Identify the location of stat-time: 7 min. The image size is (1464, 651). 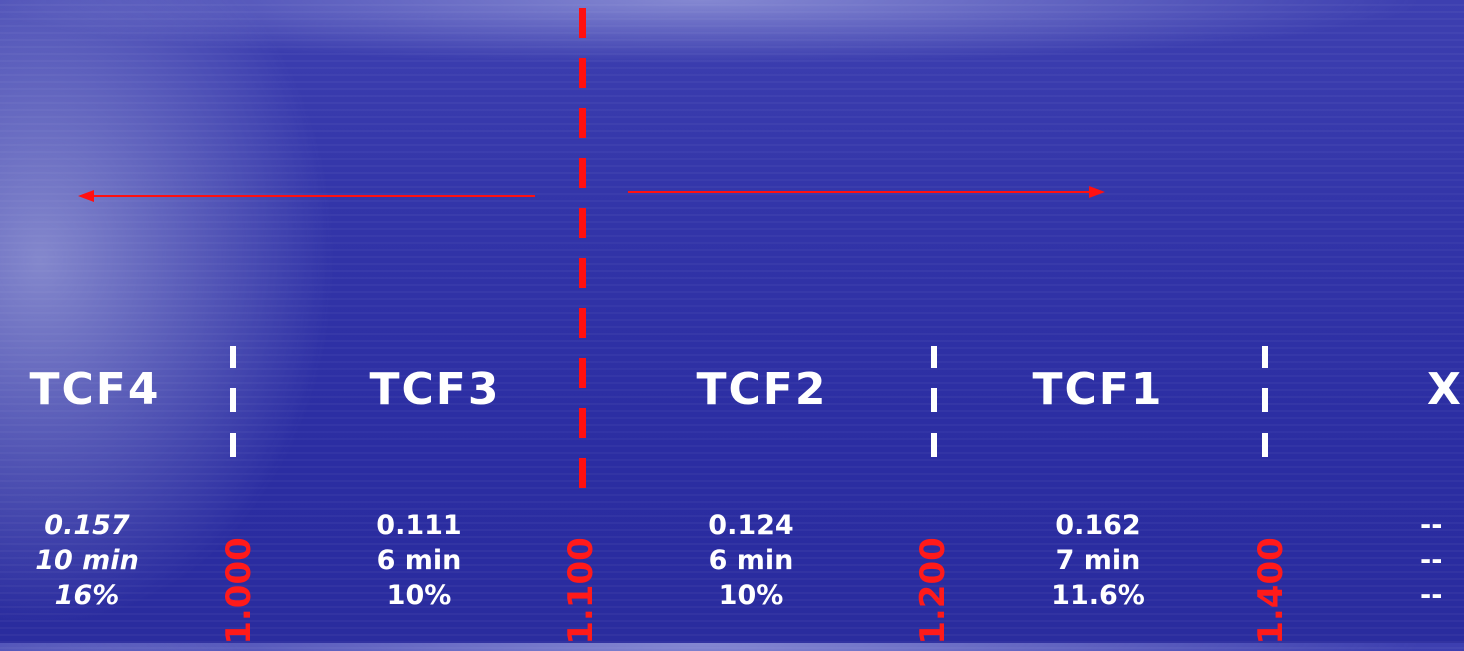
(1098, 560).